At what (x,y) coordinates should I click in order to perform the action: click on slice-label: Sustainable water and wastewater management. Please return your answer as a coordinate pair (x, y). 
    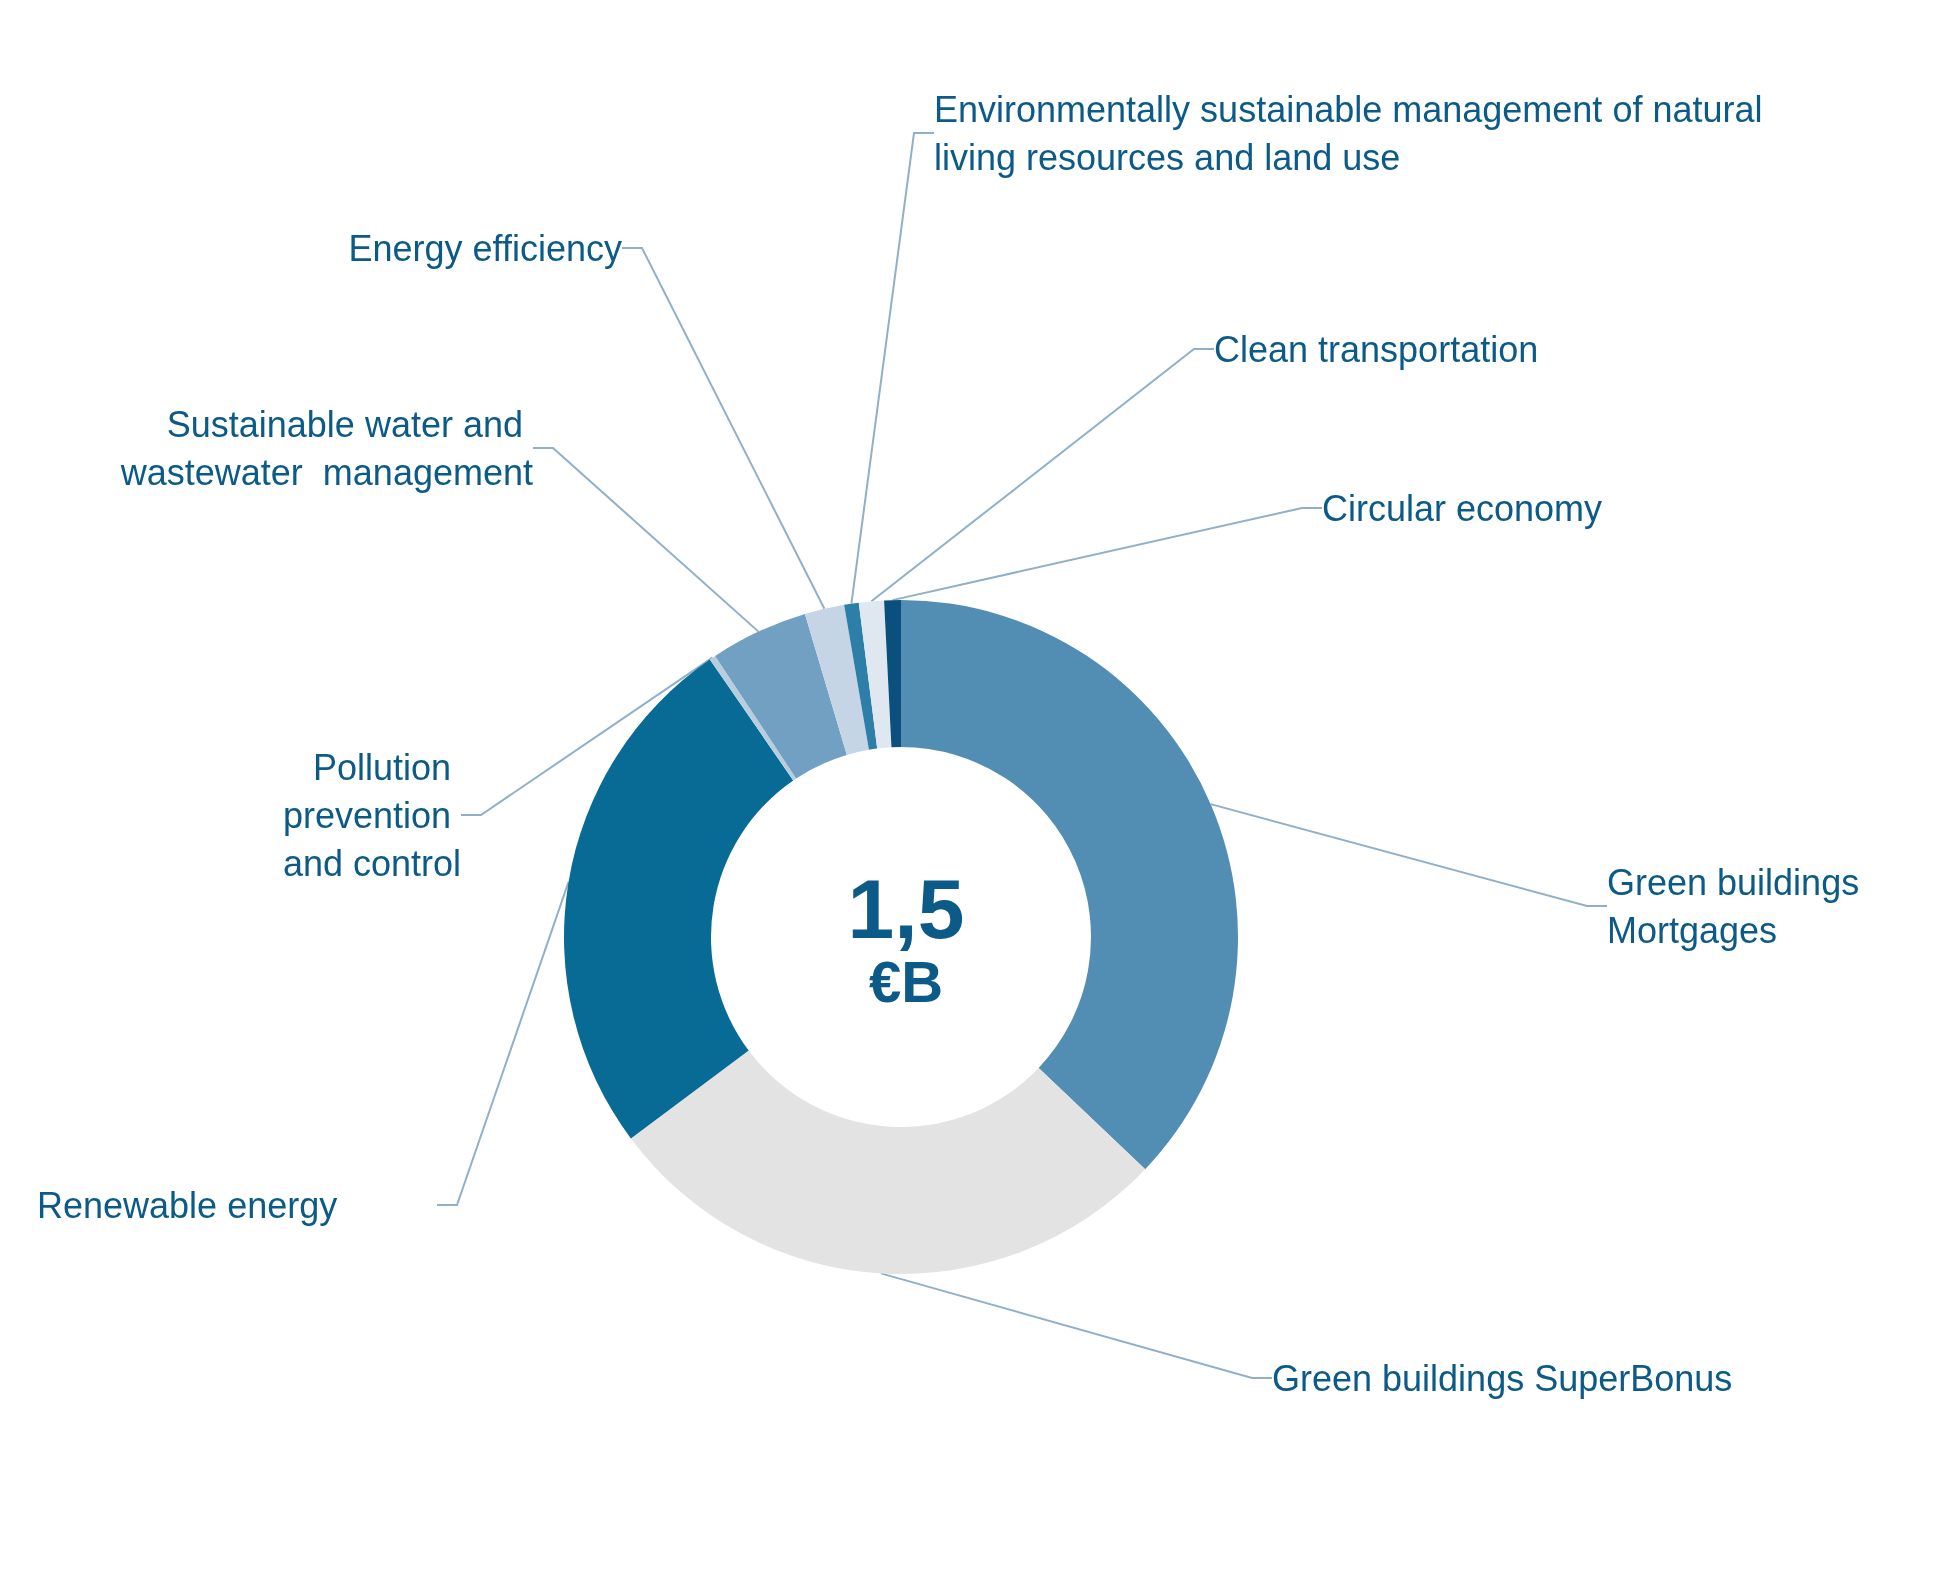
    Looking at the image, I should click on (326, 448).